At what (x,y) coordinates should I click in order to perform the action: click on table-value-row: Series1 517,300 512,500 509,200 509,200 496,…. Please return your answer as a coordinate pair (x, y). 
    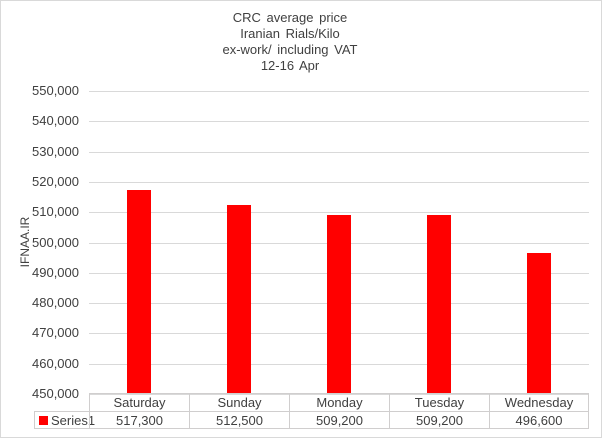
    Looking at the image, I should click on (312, 420).